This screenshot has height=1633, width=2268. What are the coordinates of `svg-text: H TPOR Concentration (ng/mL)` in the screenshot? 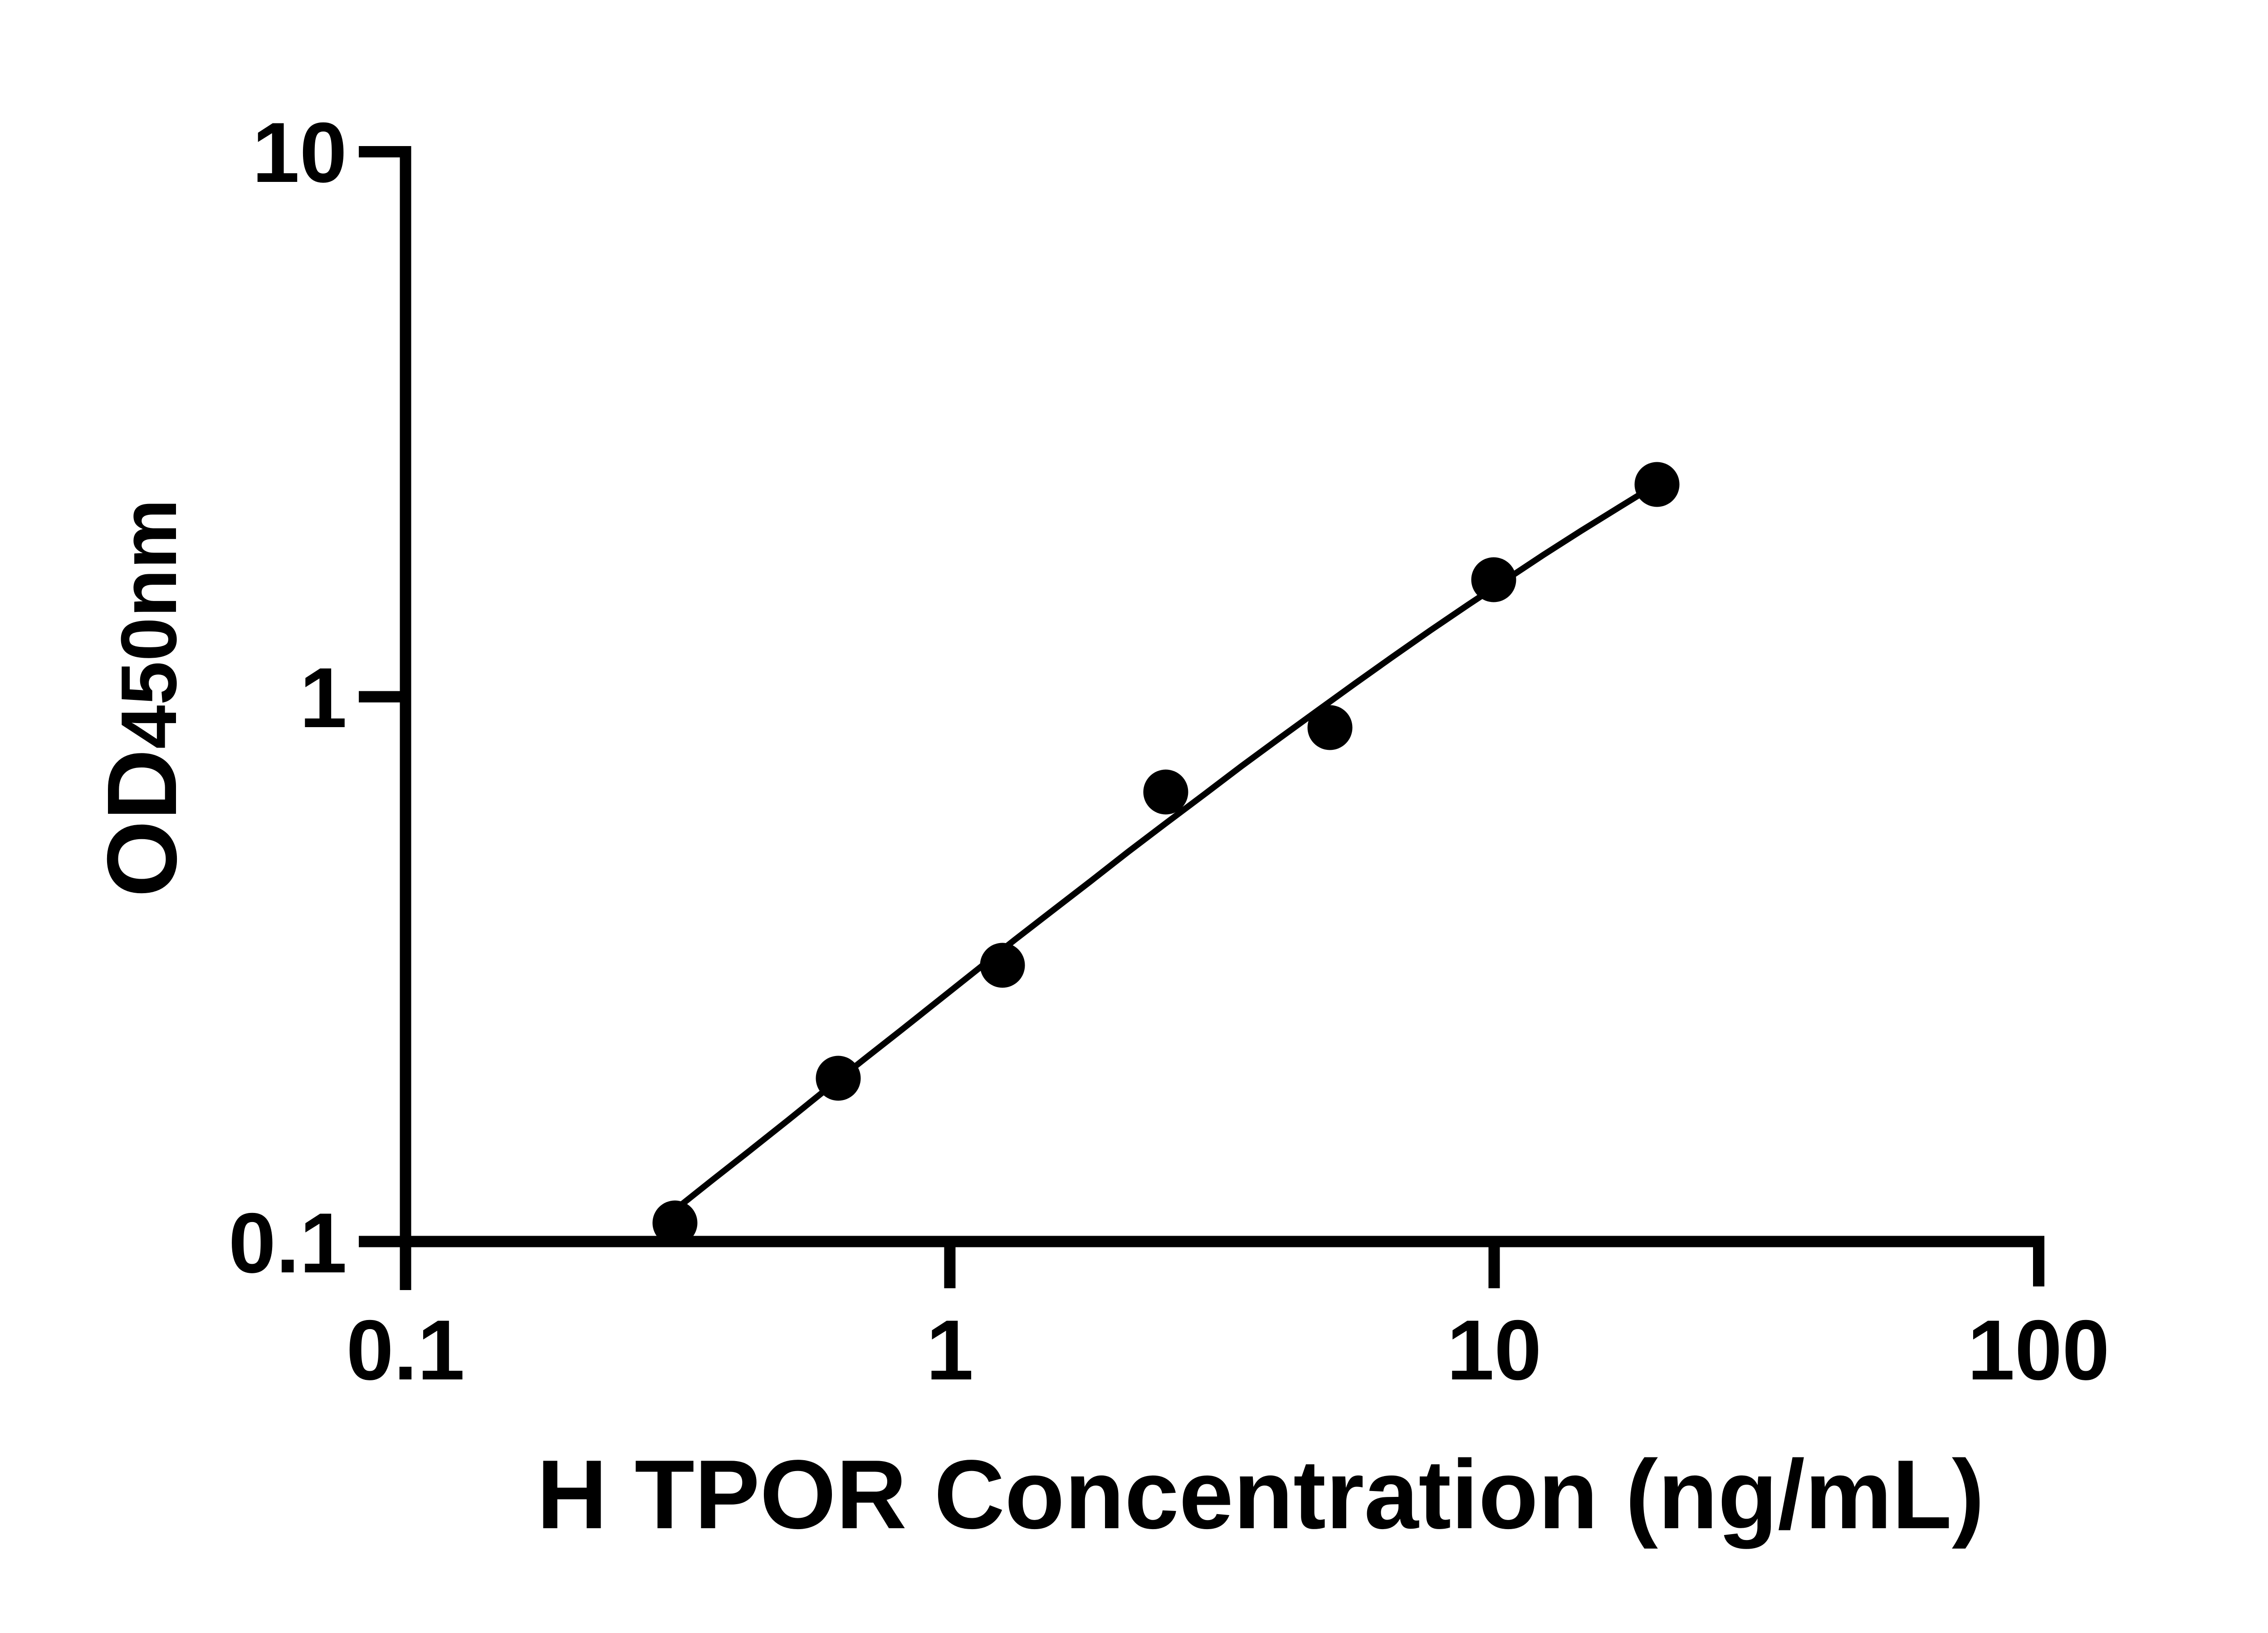 It's located at (1260, 1494).